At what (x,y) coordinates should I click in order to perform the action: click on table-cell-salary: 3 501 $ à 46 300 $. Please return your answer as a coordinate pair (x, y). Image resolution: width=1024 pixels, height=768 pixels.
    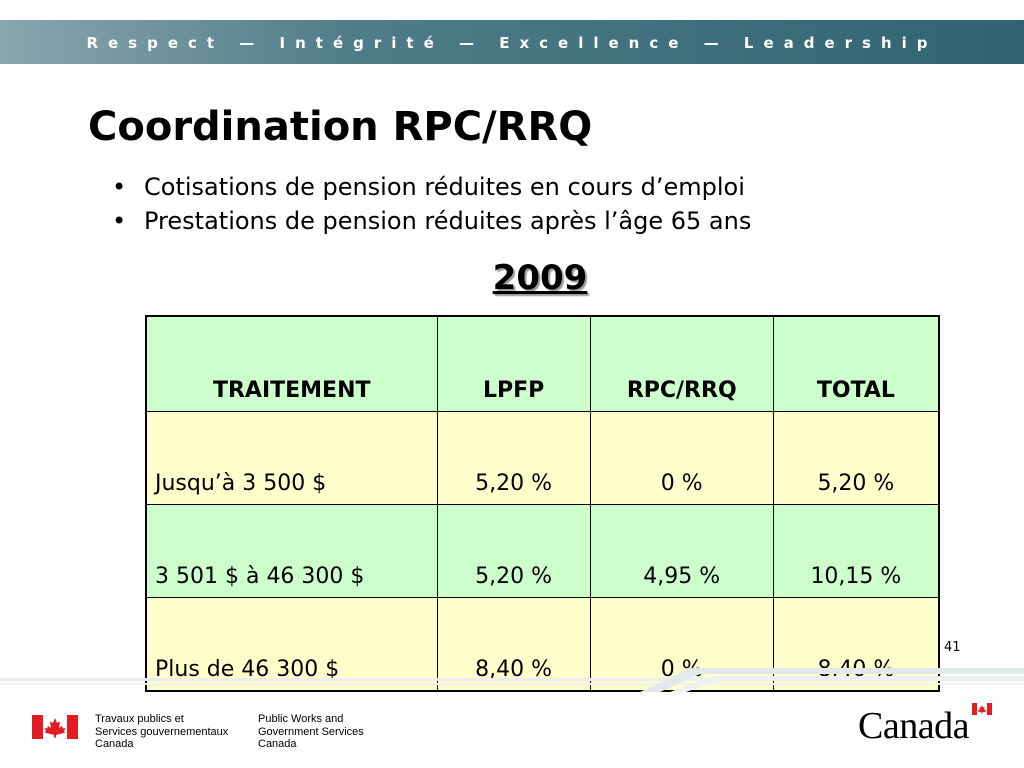
    Looking at the image, I should click on (291, 551).